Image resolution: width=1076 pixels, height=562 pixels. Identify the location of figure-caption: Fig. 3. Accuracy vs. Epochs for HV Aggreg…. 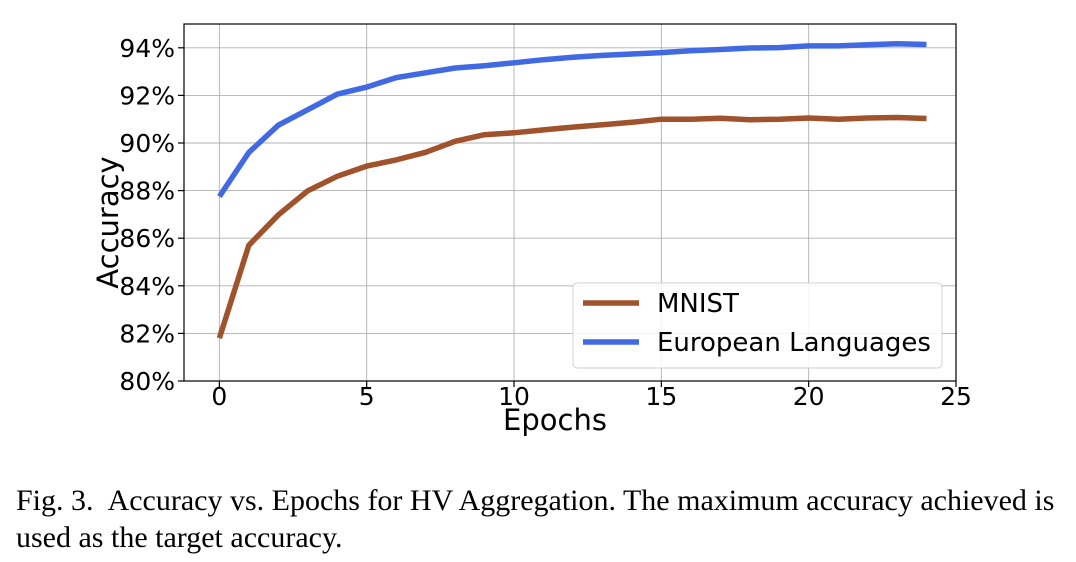
(536, 519).